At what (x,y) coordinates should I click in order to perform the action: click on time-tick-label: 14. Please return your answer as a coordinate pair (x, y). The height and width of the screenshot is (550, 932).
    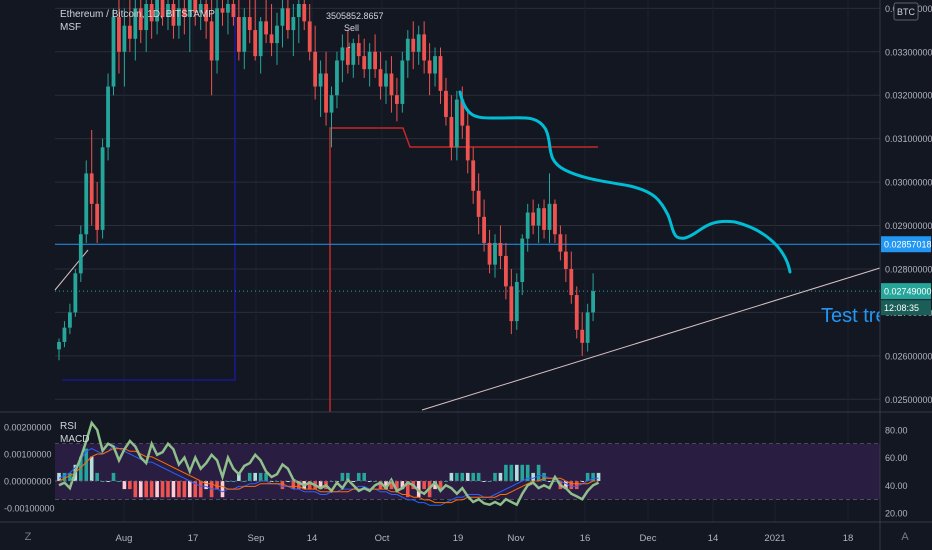
    Looking at the image, I should click on (713, 538).